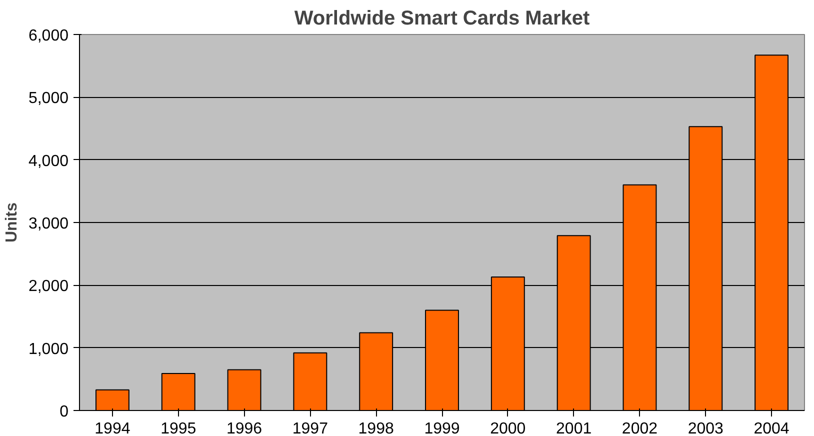 Image resolution: width=814 pixels, height=436 pixels. What do you see at coordinates (244, 428) in the screenshot?
I see `x-tick-label: 1996` at bounding box center [244, 428].